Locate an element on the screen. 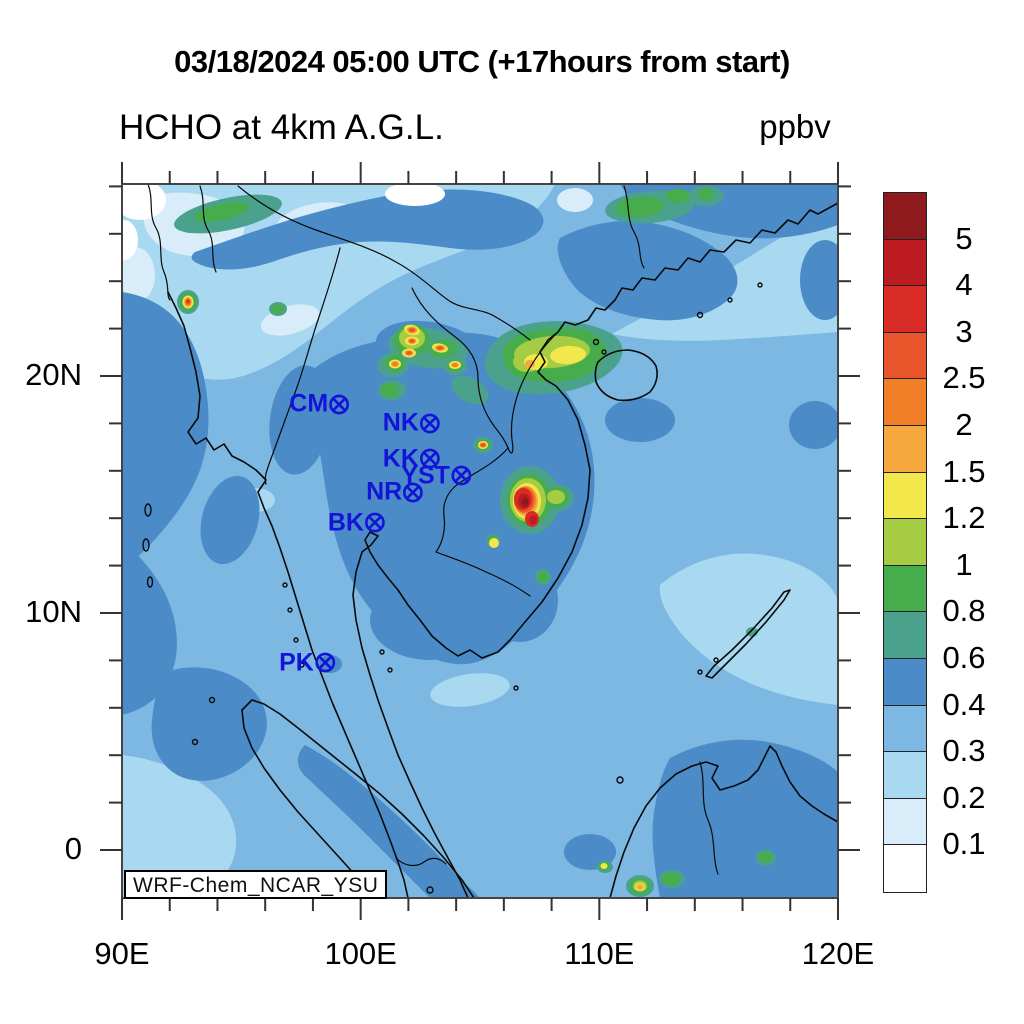 The image size is (1024, 1024). station-NR: NR is located at coordinates (396, 492).